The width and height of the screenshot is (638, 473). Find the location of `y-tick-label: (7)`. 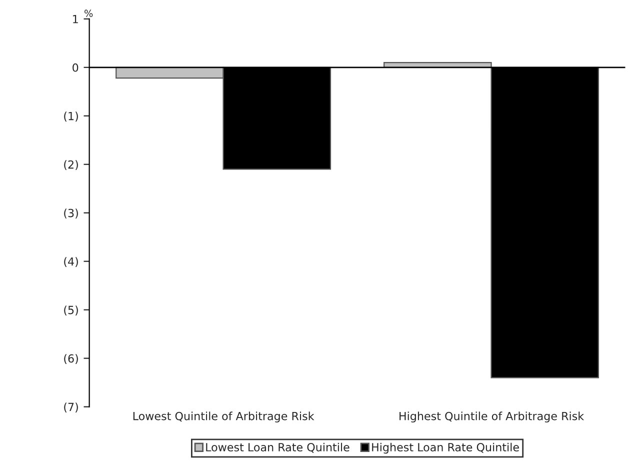

y-tick-label: (7) is located at coordinates (71, 407).